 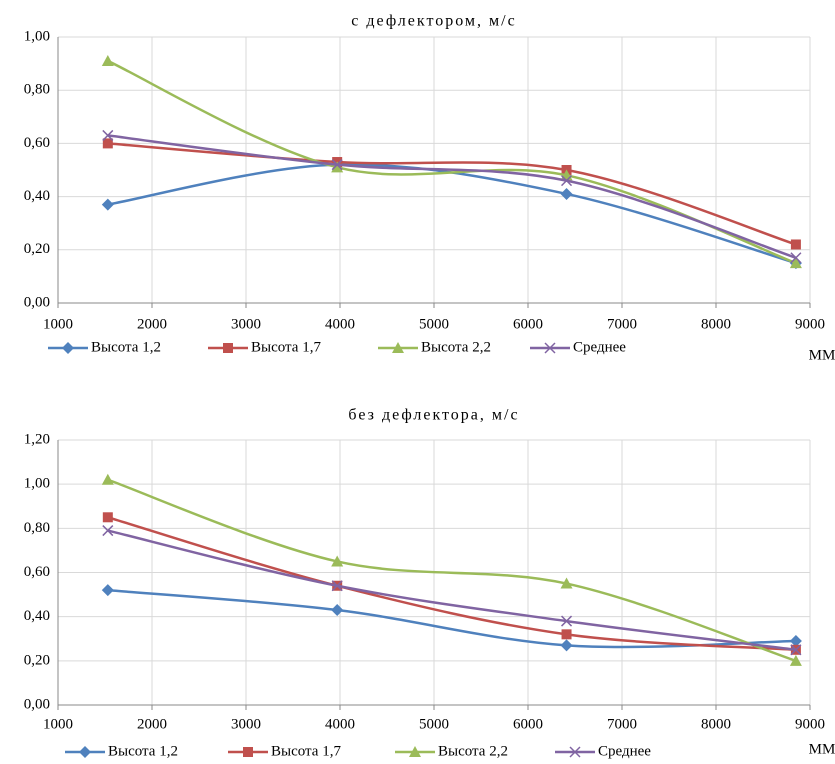 What do you see at coordinates (433, 415) in the screenshot?
I see `chart-title: без дефлектора, м/с` at bounding box center [433, 415].